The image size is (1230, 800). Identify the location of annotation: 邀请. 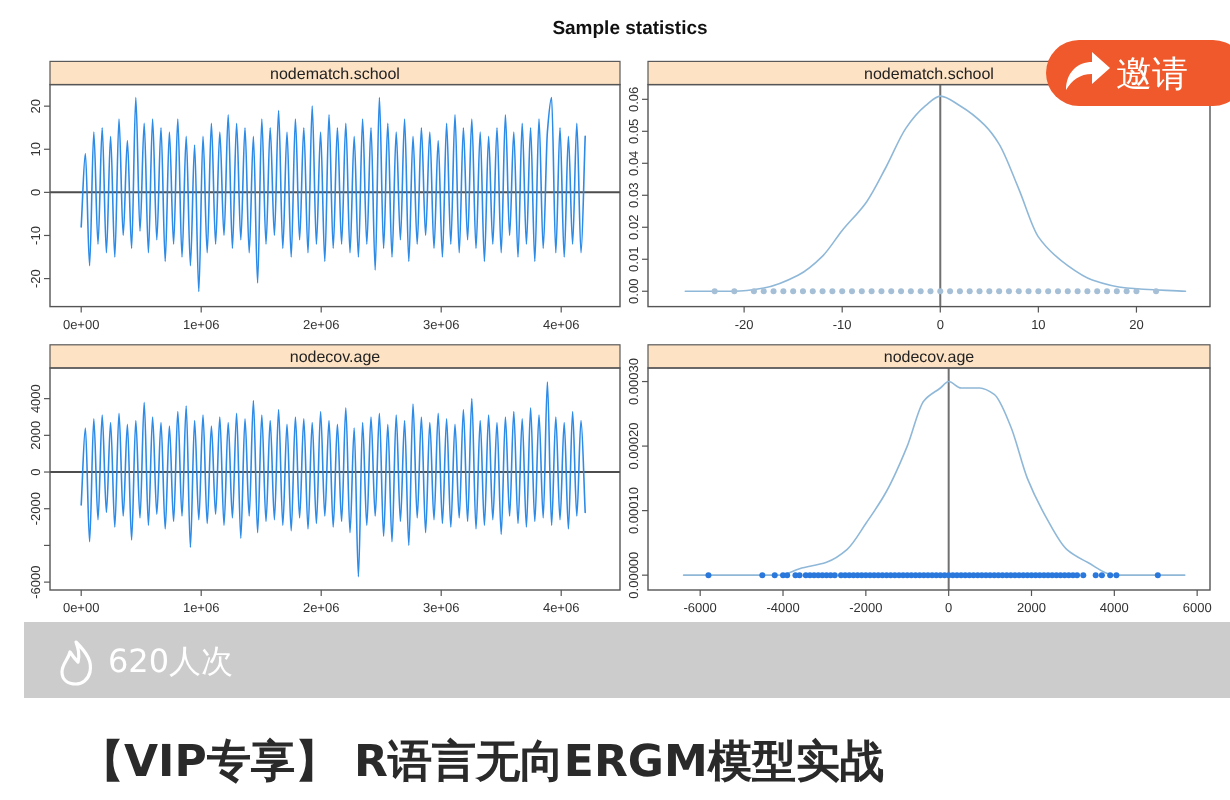
(1152, 75).